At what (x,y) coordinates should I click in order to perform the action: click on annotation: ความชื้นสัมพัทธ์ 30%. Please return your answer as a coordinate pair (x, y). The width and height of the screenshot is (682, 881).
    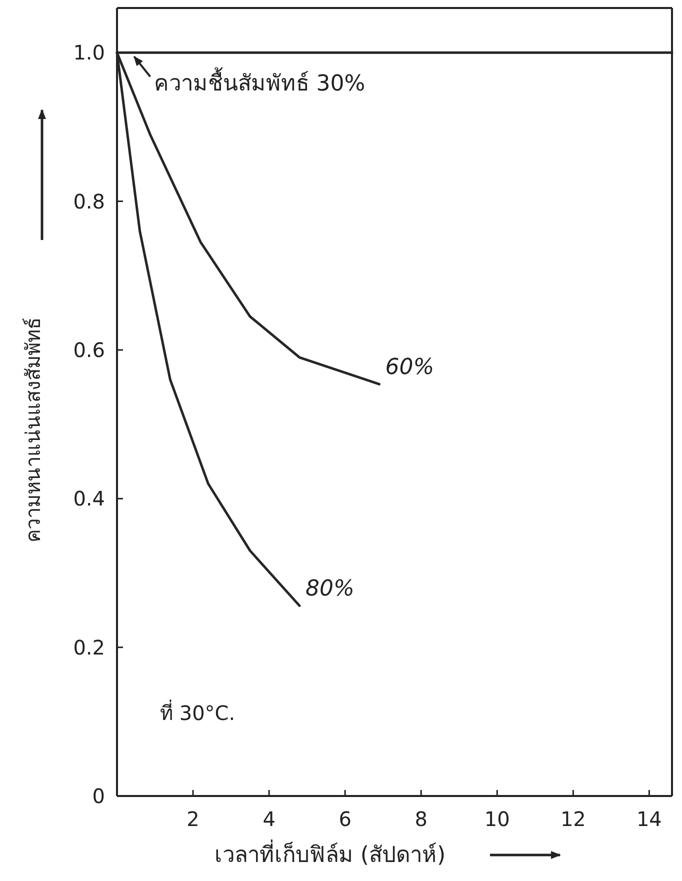
    Looking at the image, I should click on (260, 82).